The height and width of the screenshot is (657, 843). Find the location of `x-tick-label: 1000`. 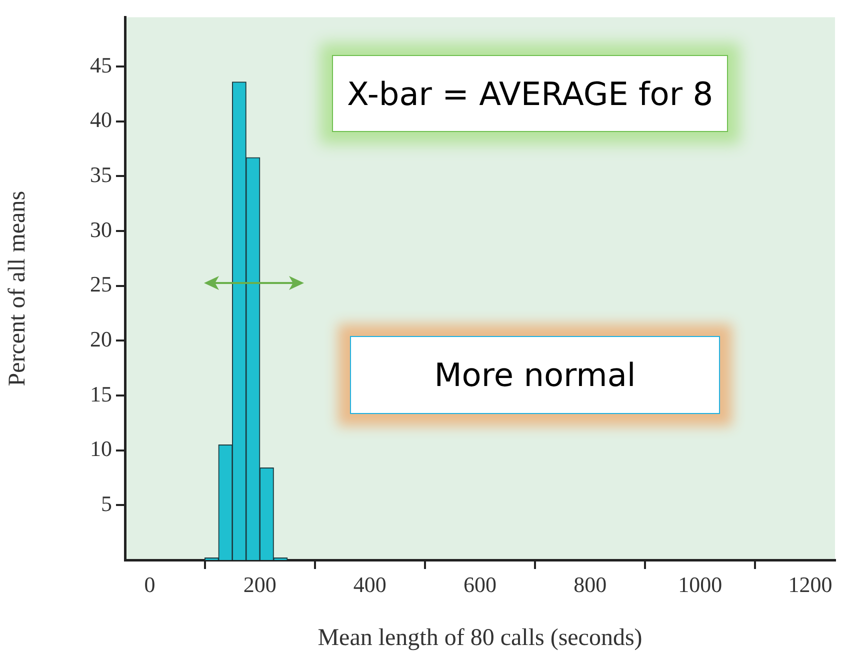

x-tick-label: 1000 is located at coordinates (700, 584).